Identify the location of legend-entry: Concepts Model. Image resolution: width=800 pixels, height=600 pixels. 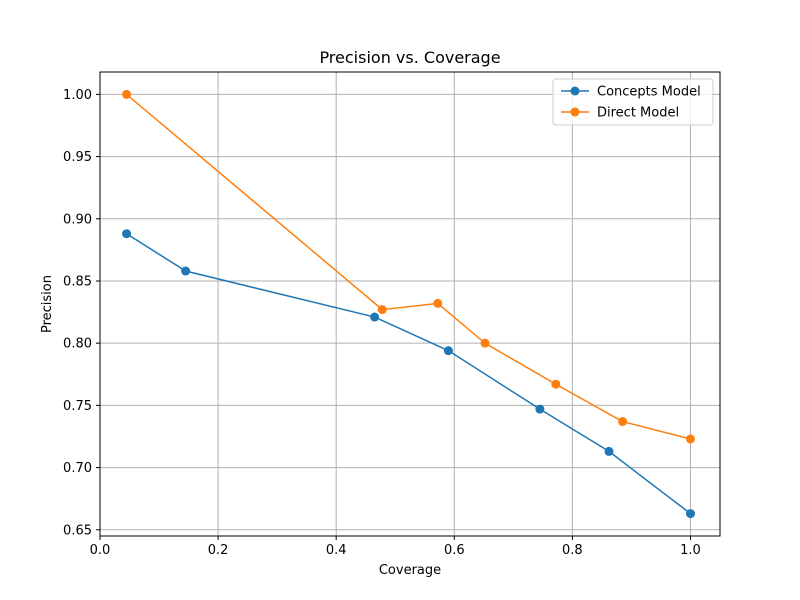
(631, 92).